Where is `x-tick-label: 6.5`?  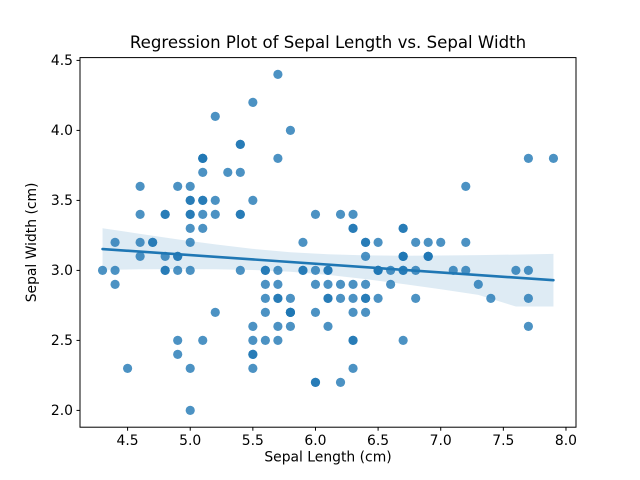
x-tick-label: 6.5 is located at coordinates (378, 441).